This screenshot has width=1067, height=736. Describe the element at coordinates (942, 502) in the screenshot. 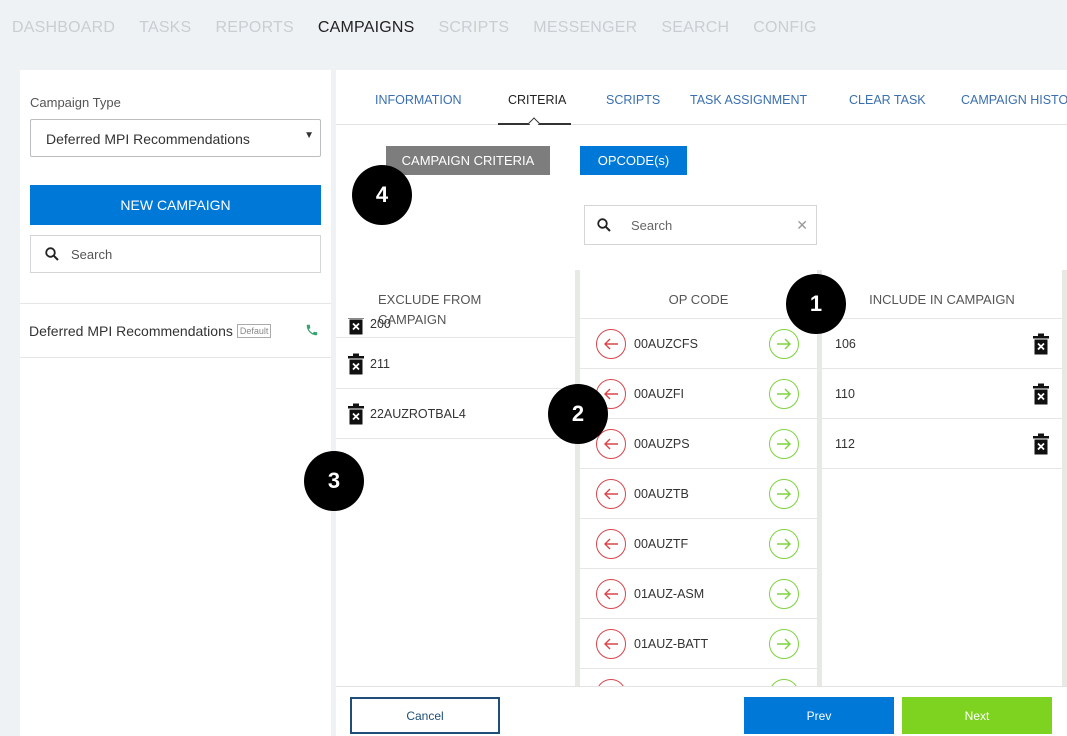

I see `include-list: 106 110 112` at that location.